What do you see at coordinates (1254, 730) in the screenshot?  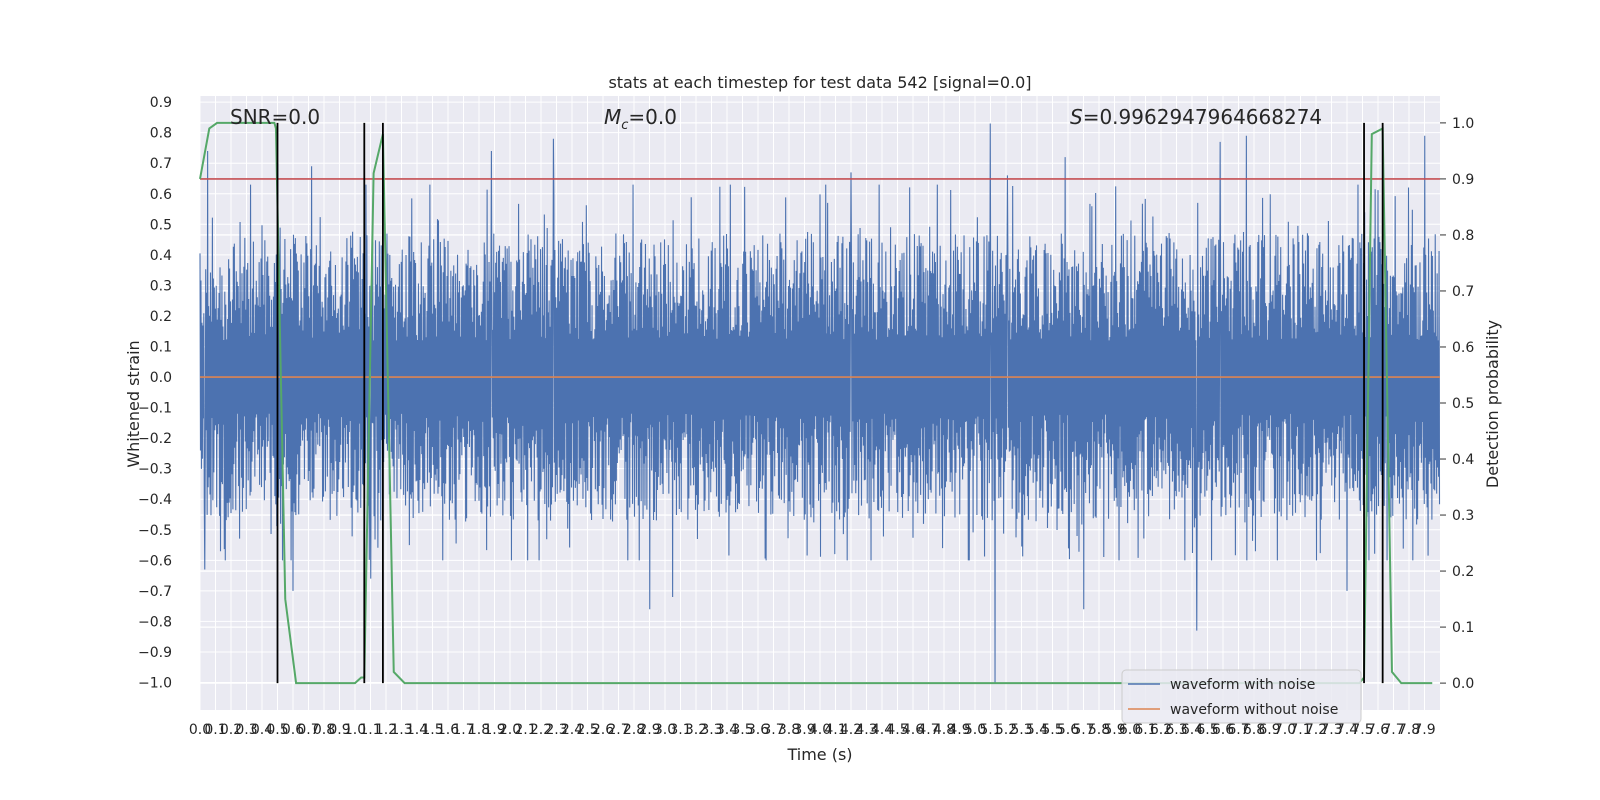 I see `x-tick-label: 6.8` at bounding box center [1254, 730].